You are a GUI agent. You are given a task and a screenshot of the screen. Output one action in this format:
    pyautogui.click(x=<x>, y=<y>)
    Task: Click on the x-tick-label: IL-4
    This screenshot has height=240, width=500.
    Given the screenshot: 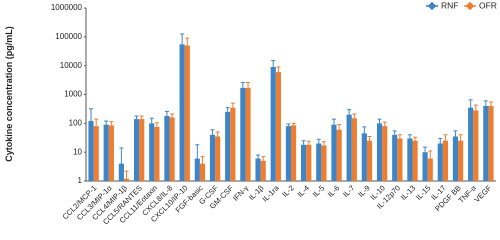 What is the action you would take?
    pyautogui.click(x=303, y=191)
    